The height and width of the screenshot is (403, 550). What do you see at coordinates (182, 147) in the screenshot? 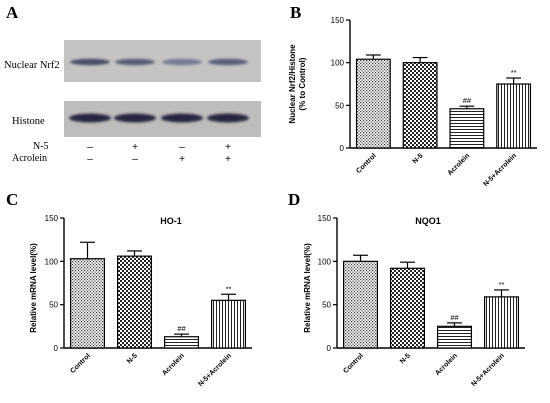
I see `sign-1-3: –` at bounding box center [182, 147].